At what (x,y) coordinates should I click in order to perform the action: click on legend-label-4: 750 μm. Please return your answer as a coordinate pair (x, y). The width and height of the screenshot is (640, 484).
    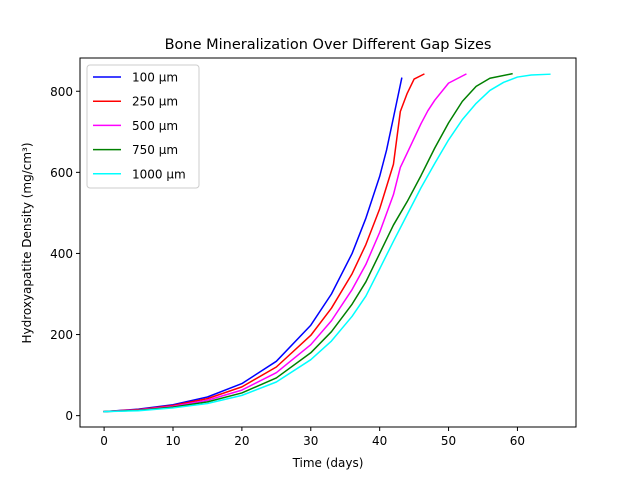
    Looking at the image, I should click on (155, 150).